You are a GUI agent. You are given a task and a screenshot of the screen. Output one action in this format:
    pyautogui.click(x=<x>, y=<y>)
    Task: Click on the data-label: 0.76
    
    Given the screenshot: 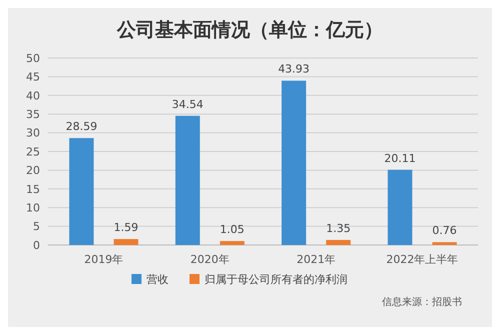 What is the action you would take?
    pyautogui.click(x=444, y=231)
    